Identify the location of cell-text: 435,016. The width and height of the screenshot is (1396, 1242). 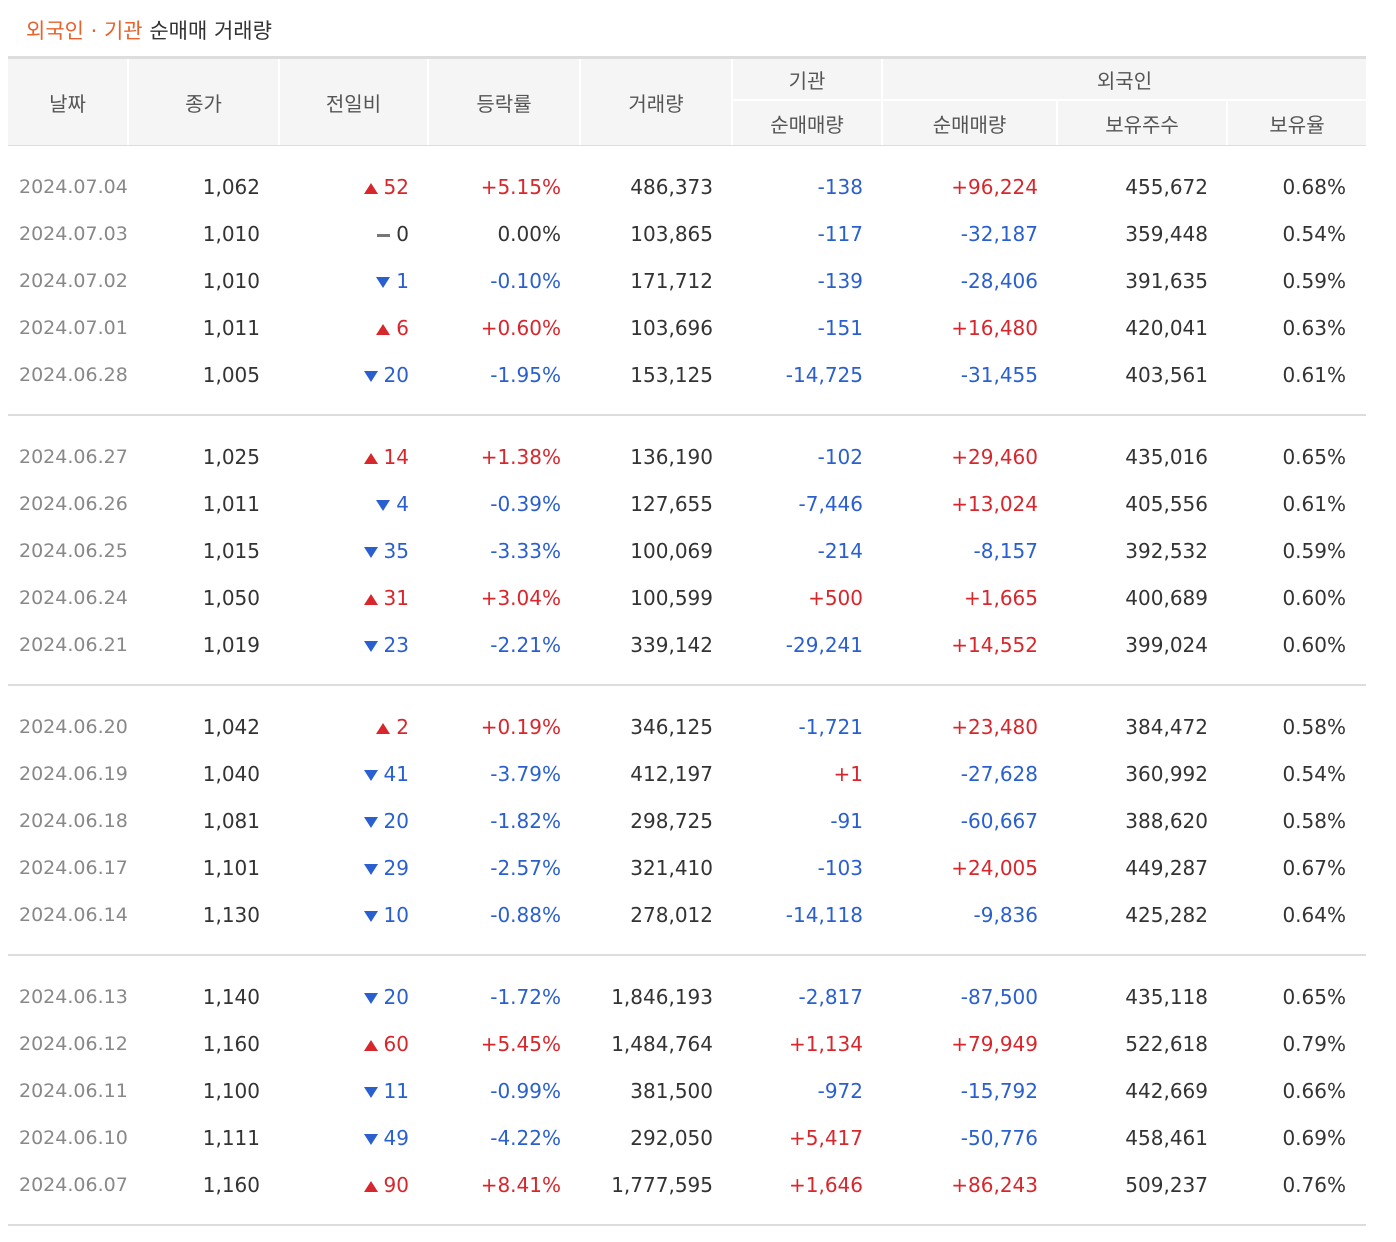
(1166, 456).